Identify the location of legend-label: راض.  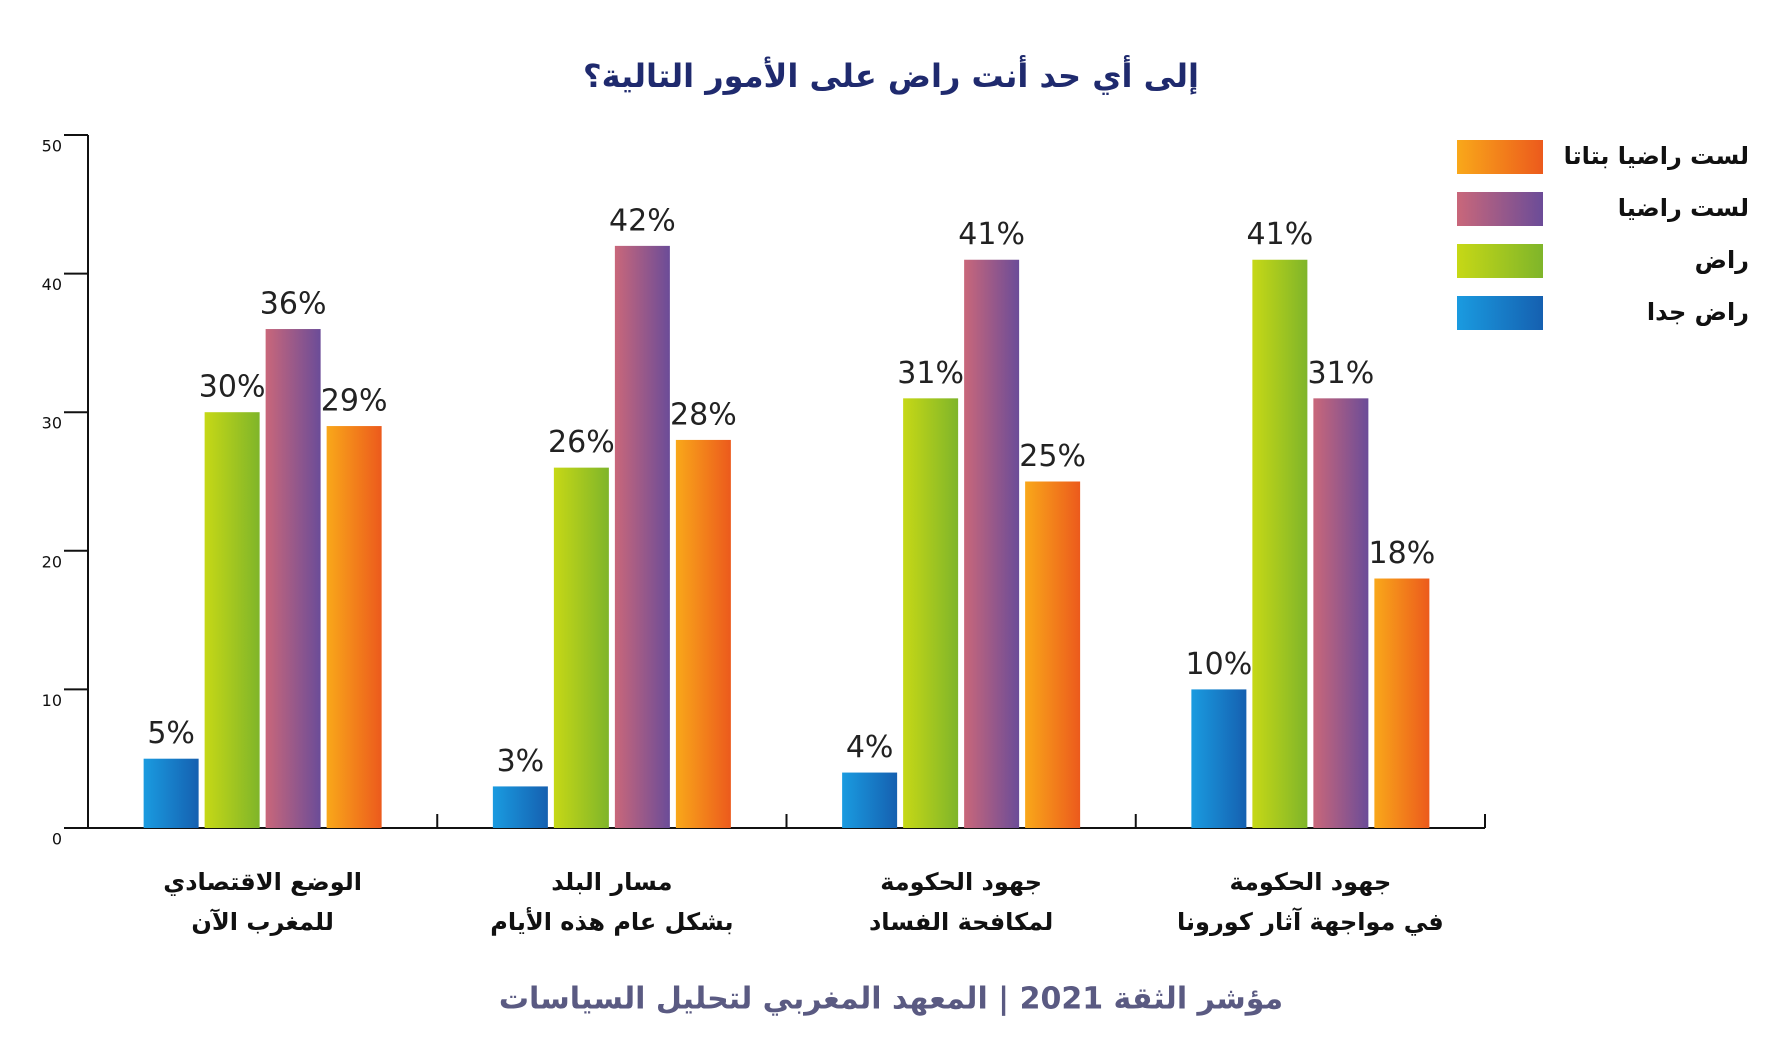
(1722, 260).